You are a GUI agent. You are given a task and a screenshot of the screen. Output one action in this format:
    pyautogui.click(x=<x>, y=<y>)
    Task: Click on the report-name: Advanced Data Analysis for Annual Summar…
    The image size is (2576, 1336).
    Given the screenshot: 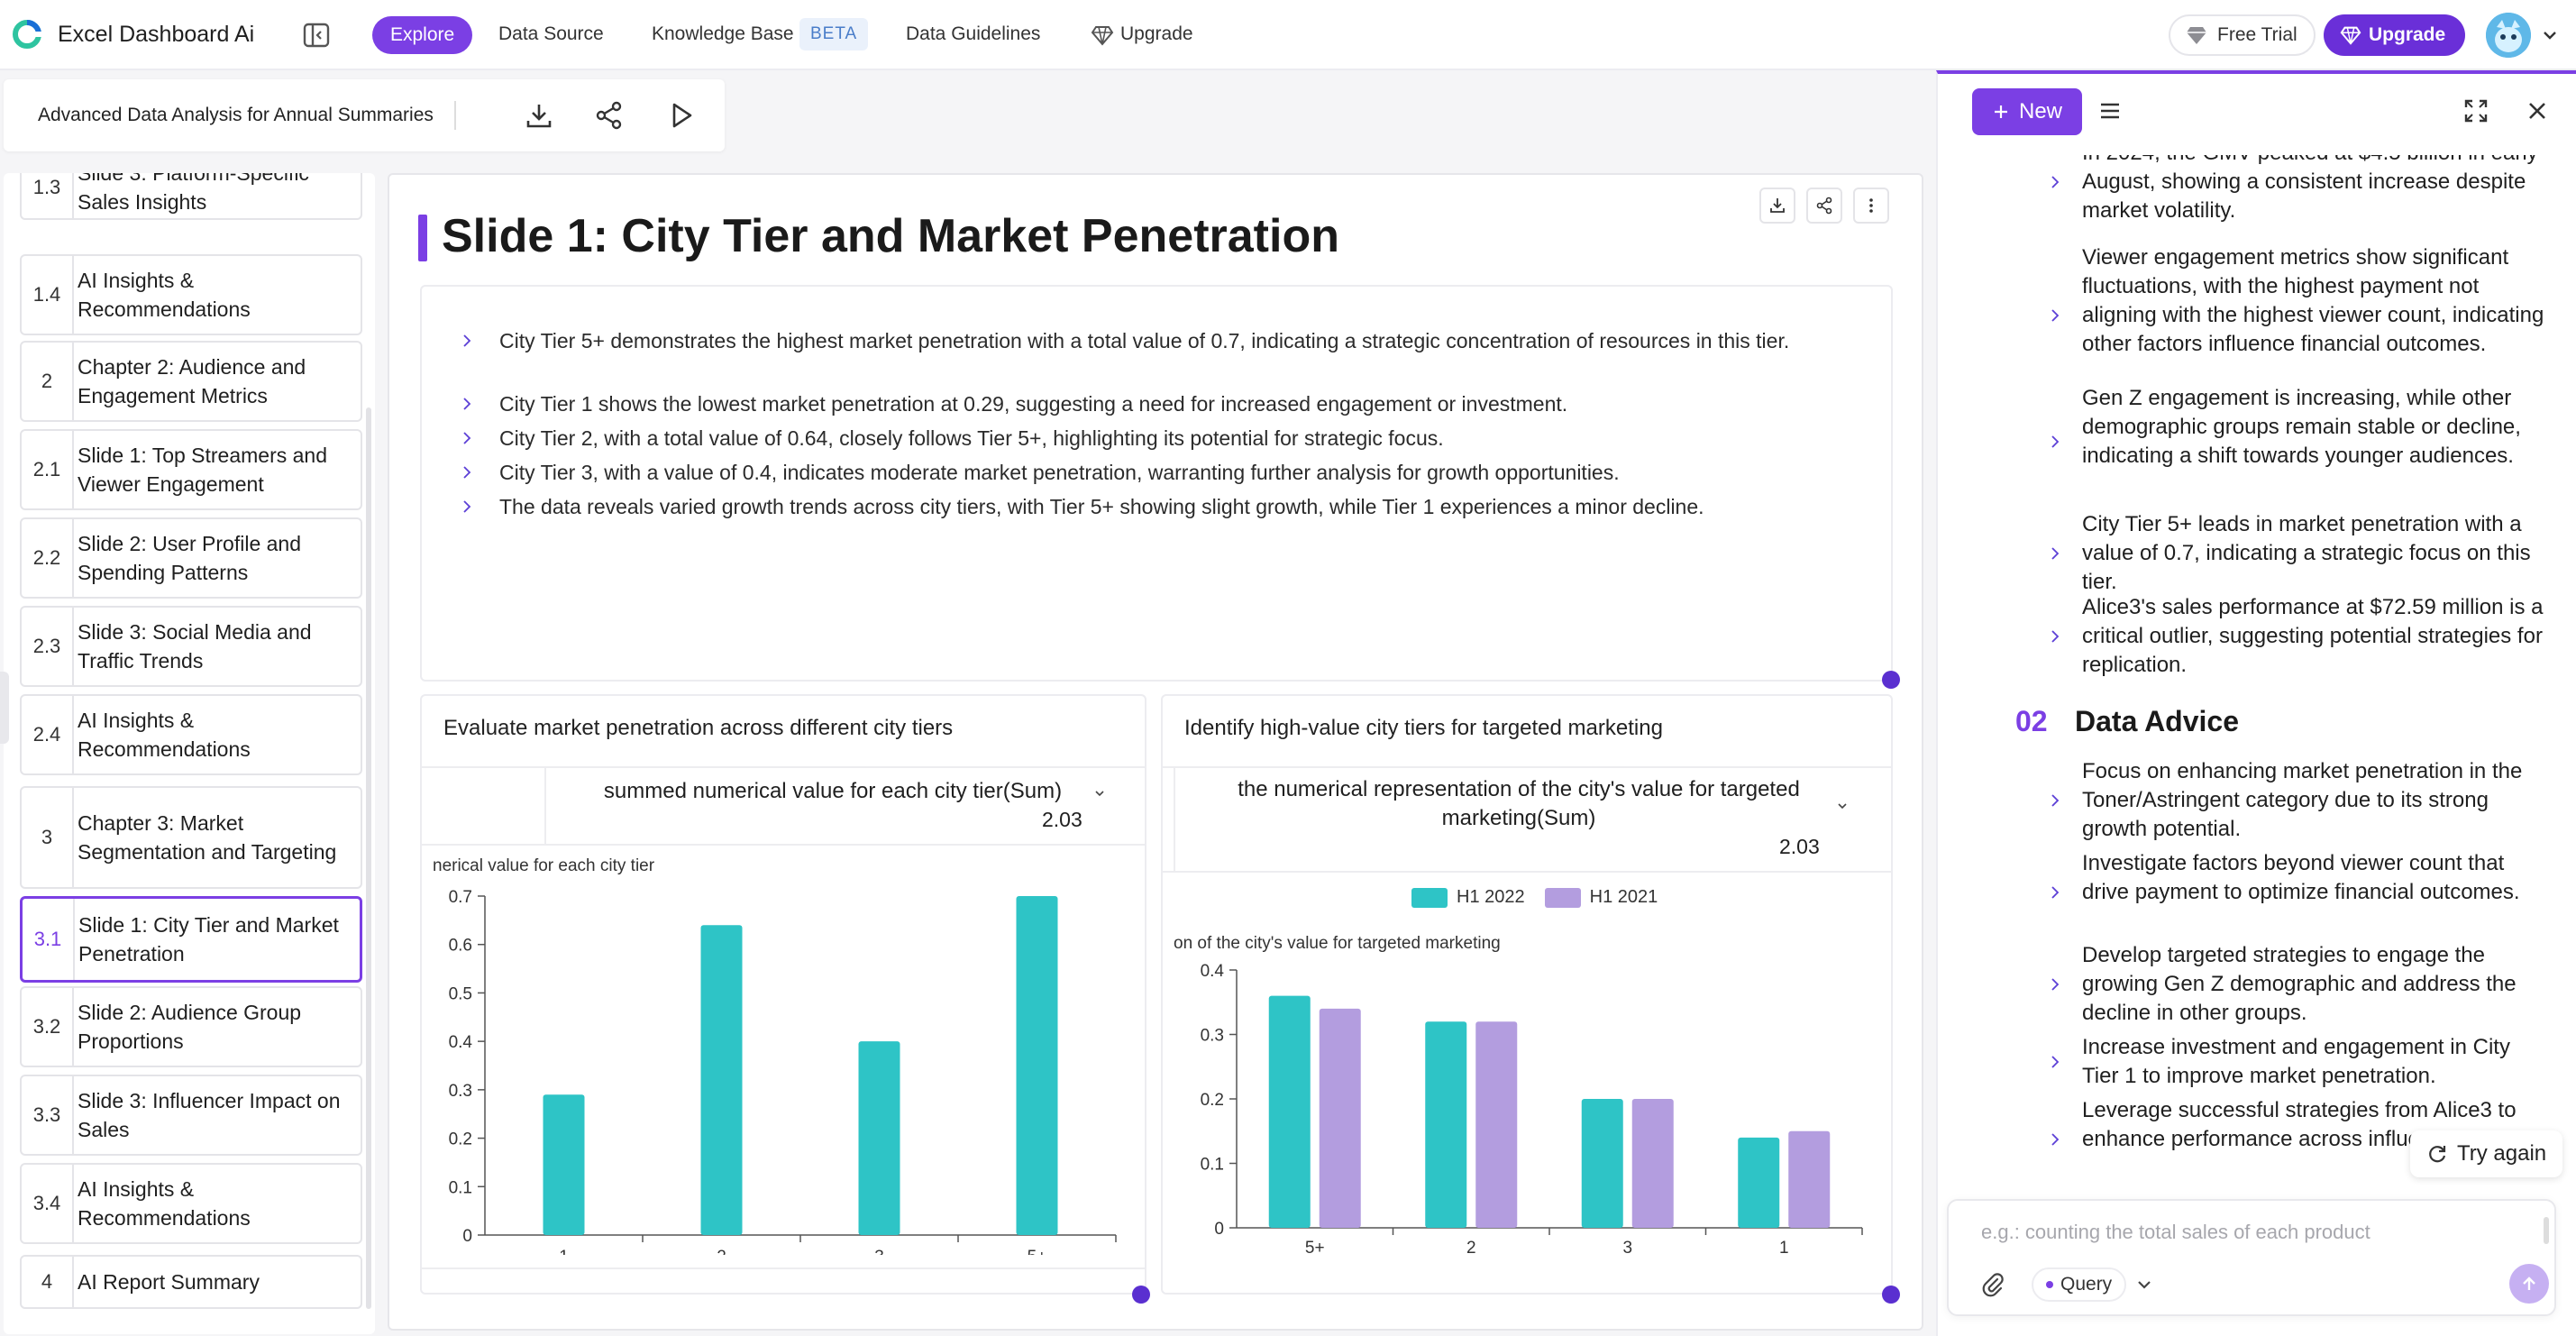 What is the action you would take?
    pyautogui.click(x=236, y=115)
    